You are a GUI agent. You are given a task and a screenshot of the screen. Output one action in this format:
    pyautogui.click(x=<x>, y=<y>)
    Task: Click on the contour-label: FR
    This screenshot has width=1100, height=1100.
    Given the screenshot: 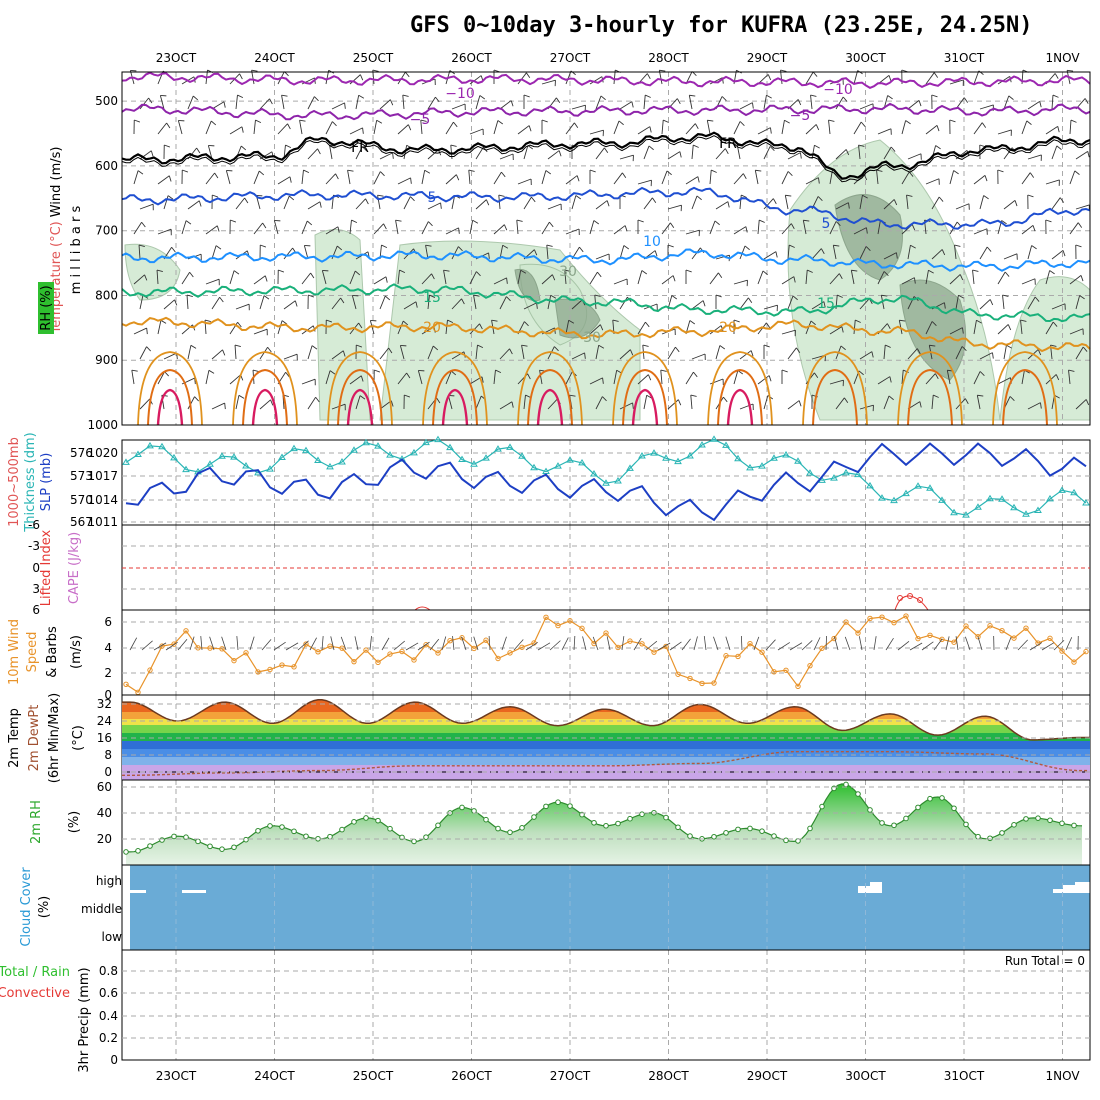 What is the action you would take?
    pyautogui.click(x=728, y=144)
    